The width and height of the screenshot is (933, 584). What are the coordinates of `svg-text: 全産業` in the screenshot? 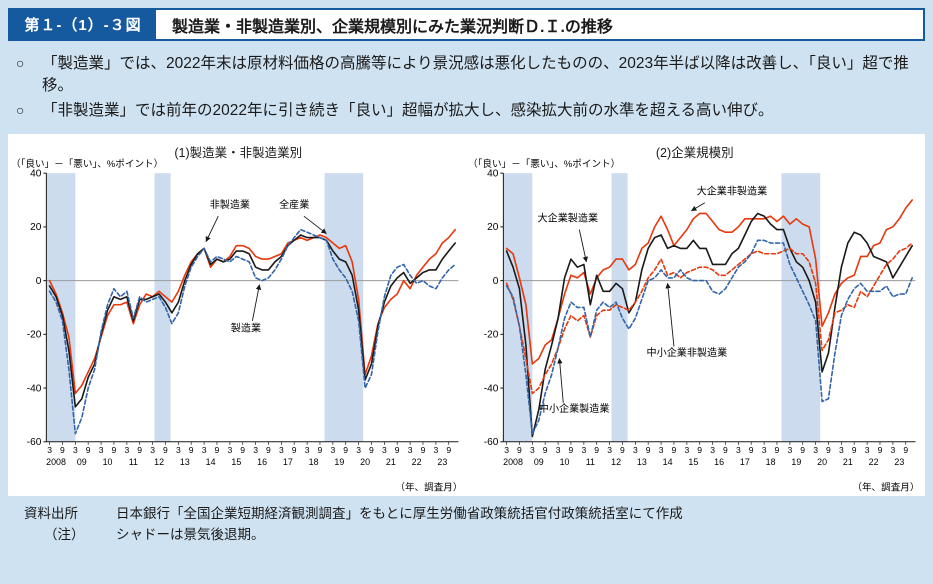 It's located at (294, 204).